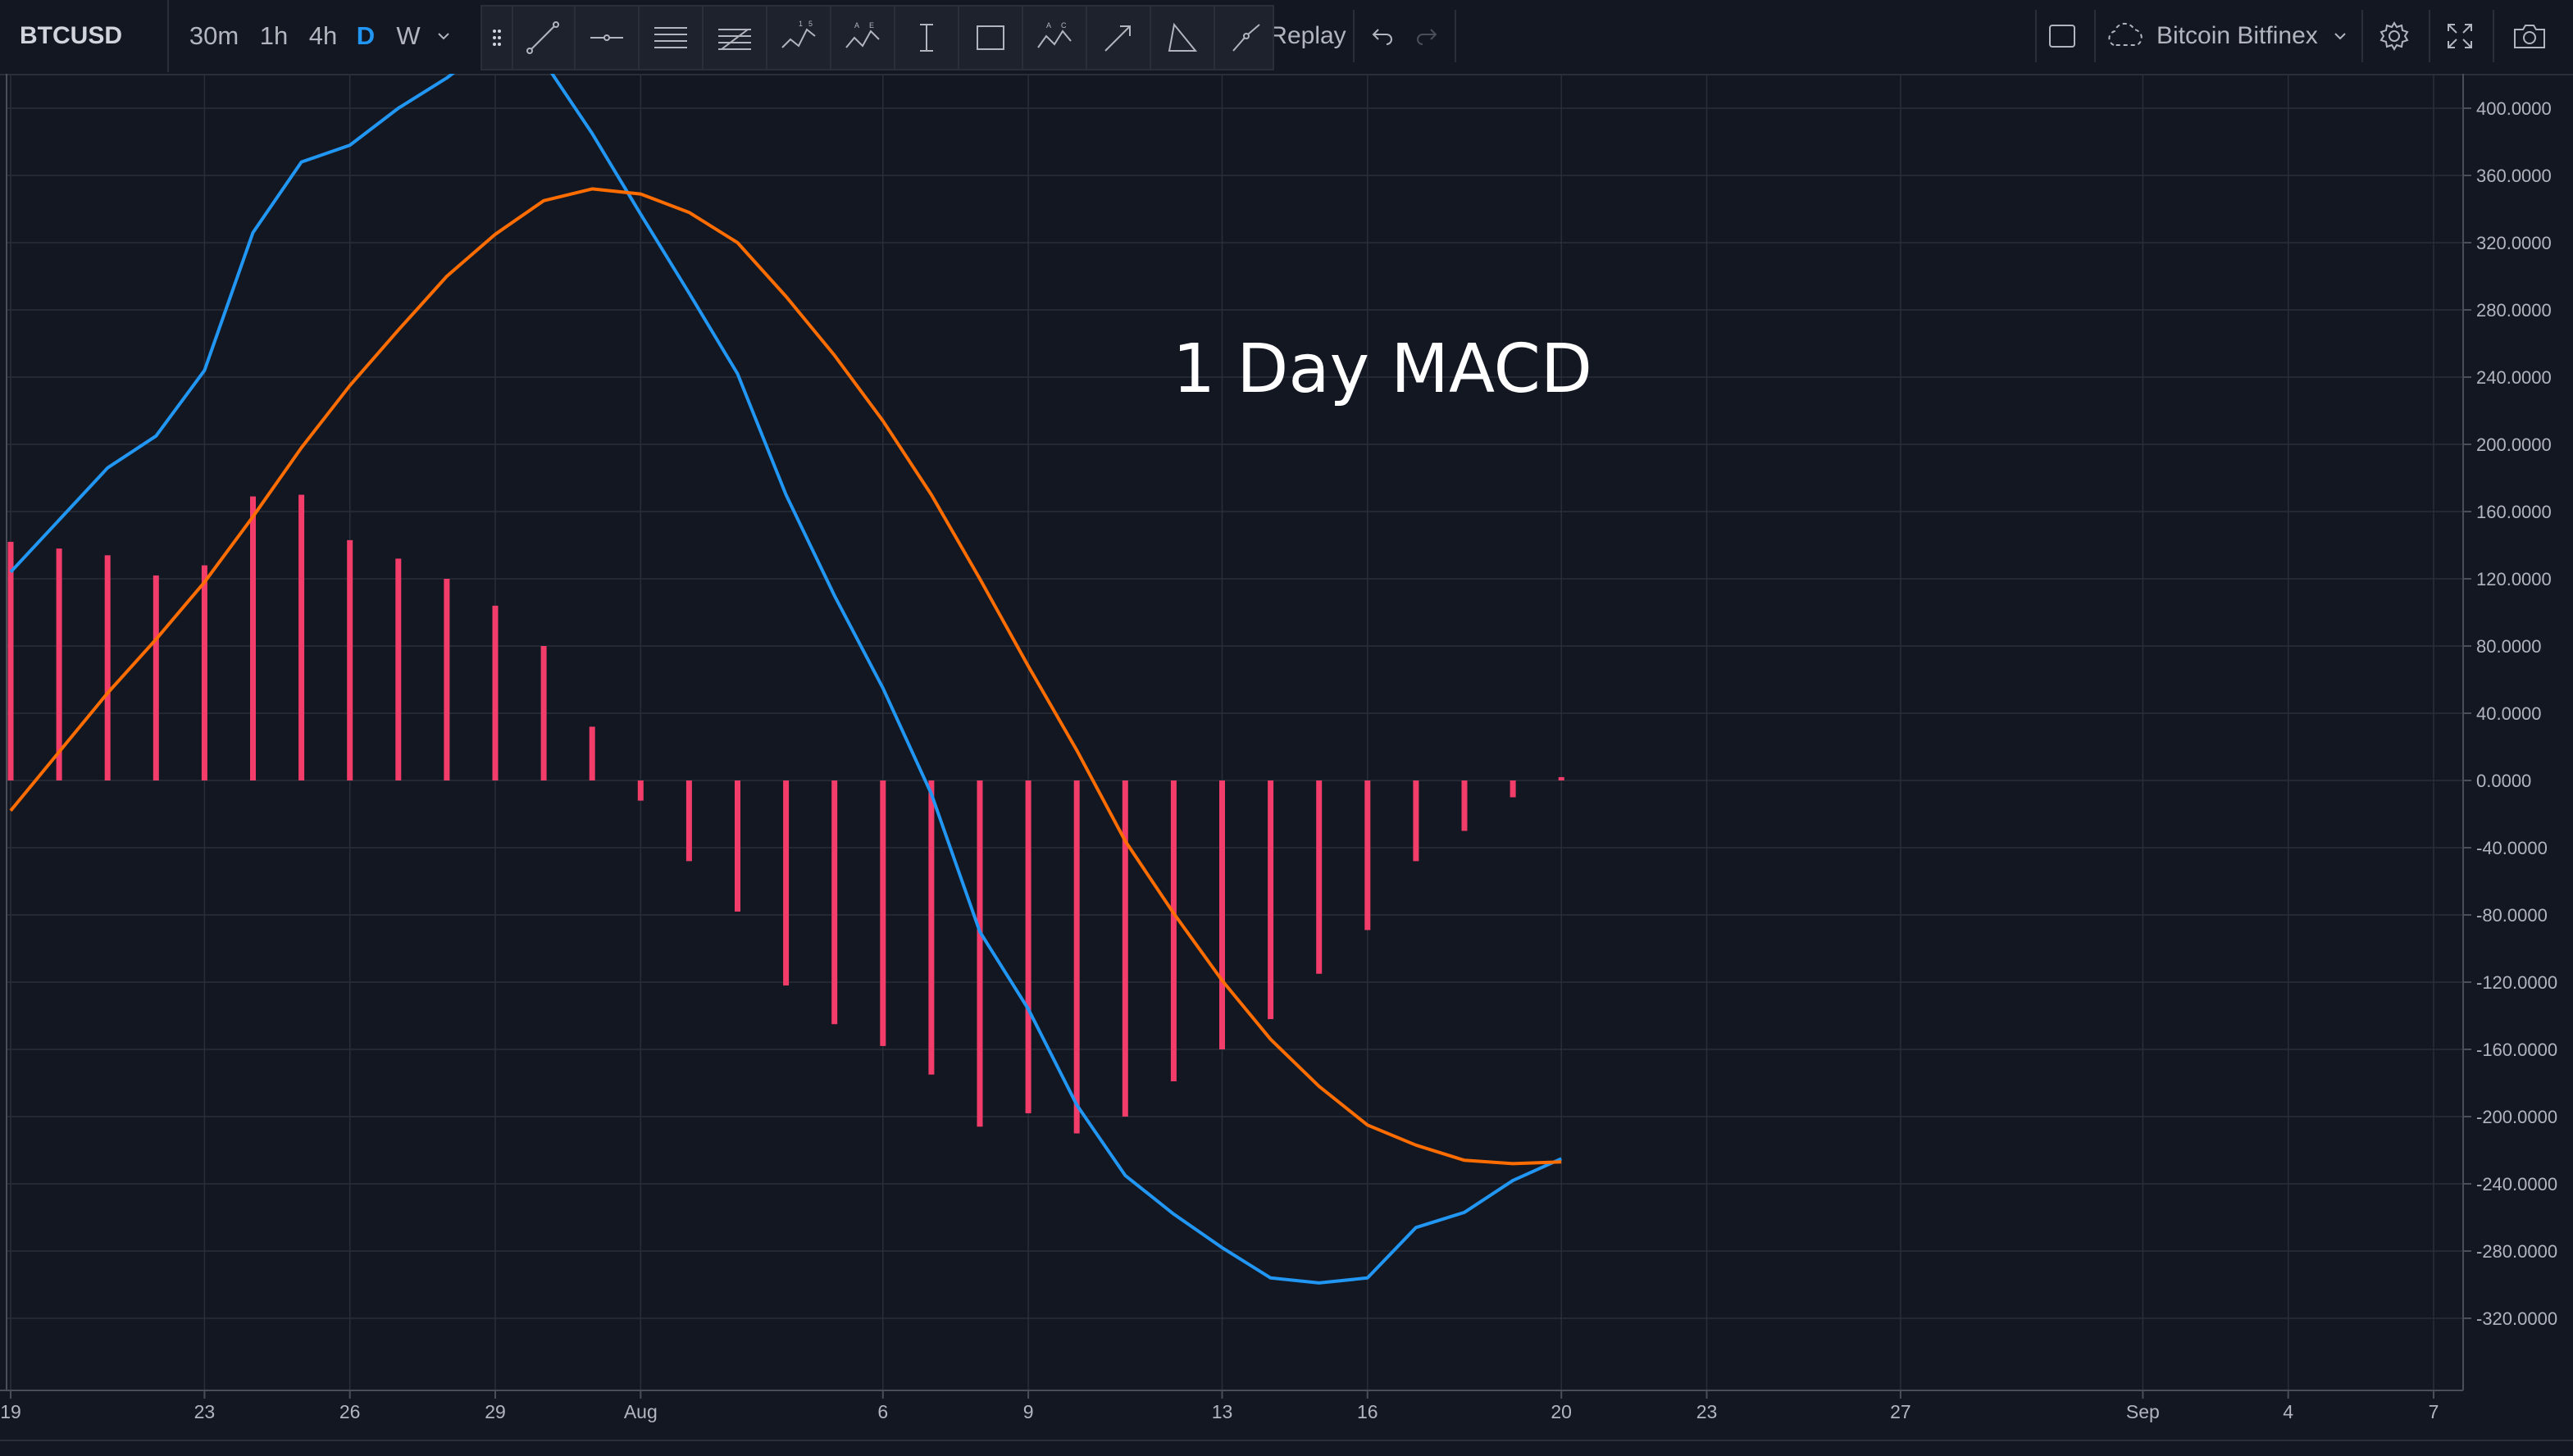 Image resolution: width=2573 pixels, height=1456 pixels. I want to click on cloud-icon, so click(2125, 34).